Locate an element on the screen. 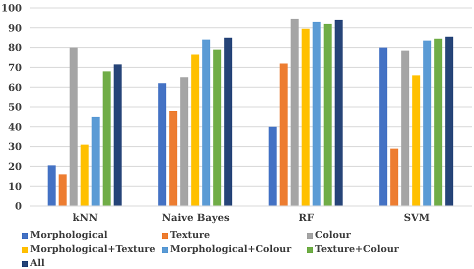 The height and width of the screenshot is (269, 474). x-tick-label: SVM is located at coordinates (417, 218).